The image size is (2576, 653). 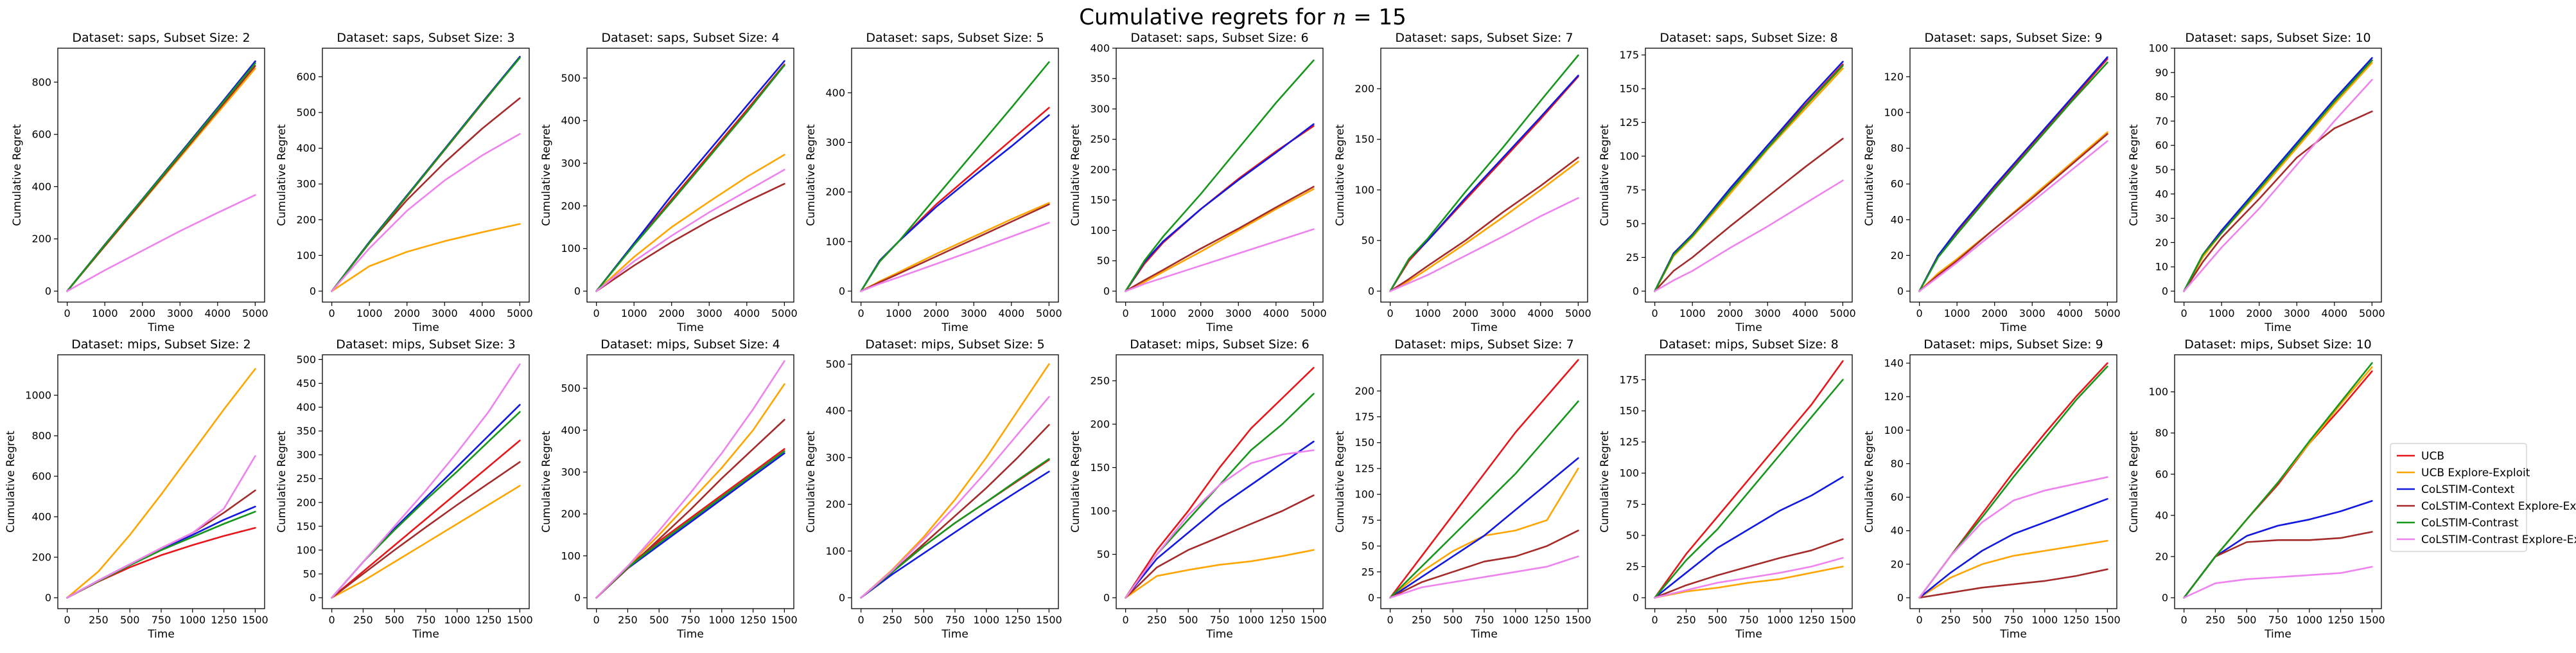 What do you see at coordinates (306, 359) in the screenshot?
I see `y-tick-label: 500` at bounding box center [306, 359].